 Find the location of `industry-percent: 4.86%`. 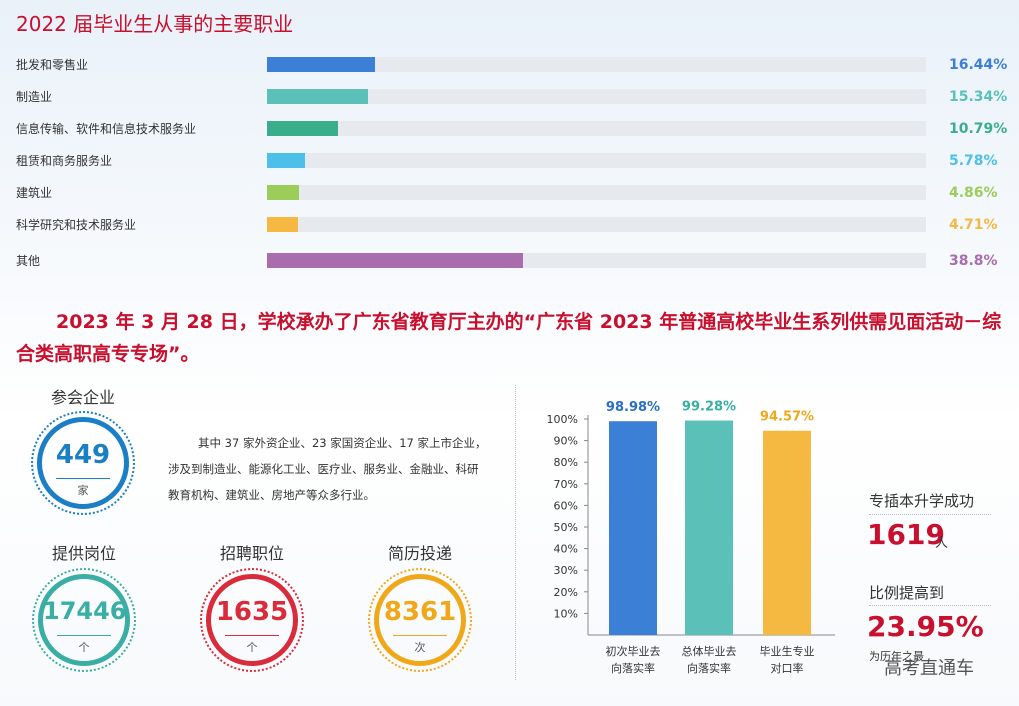

industry-percent: 4.86% is located at coordinates (973, 193).